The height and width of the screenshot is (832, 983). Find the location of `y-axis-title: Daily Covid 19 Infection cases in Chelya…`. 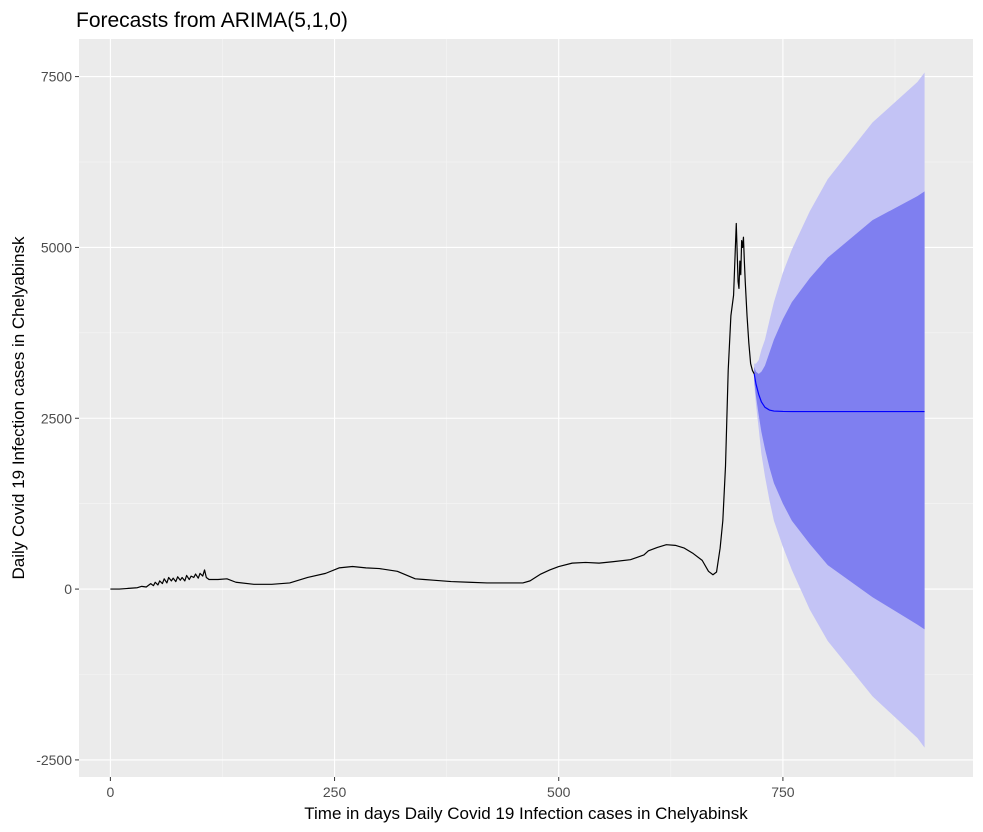

y-axis-title: Daily Covid 19 Infection cases in Chelya… is located at coordinates (18, 408).